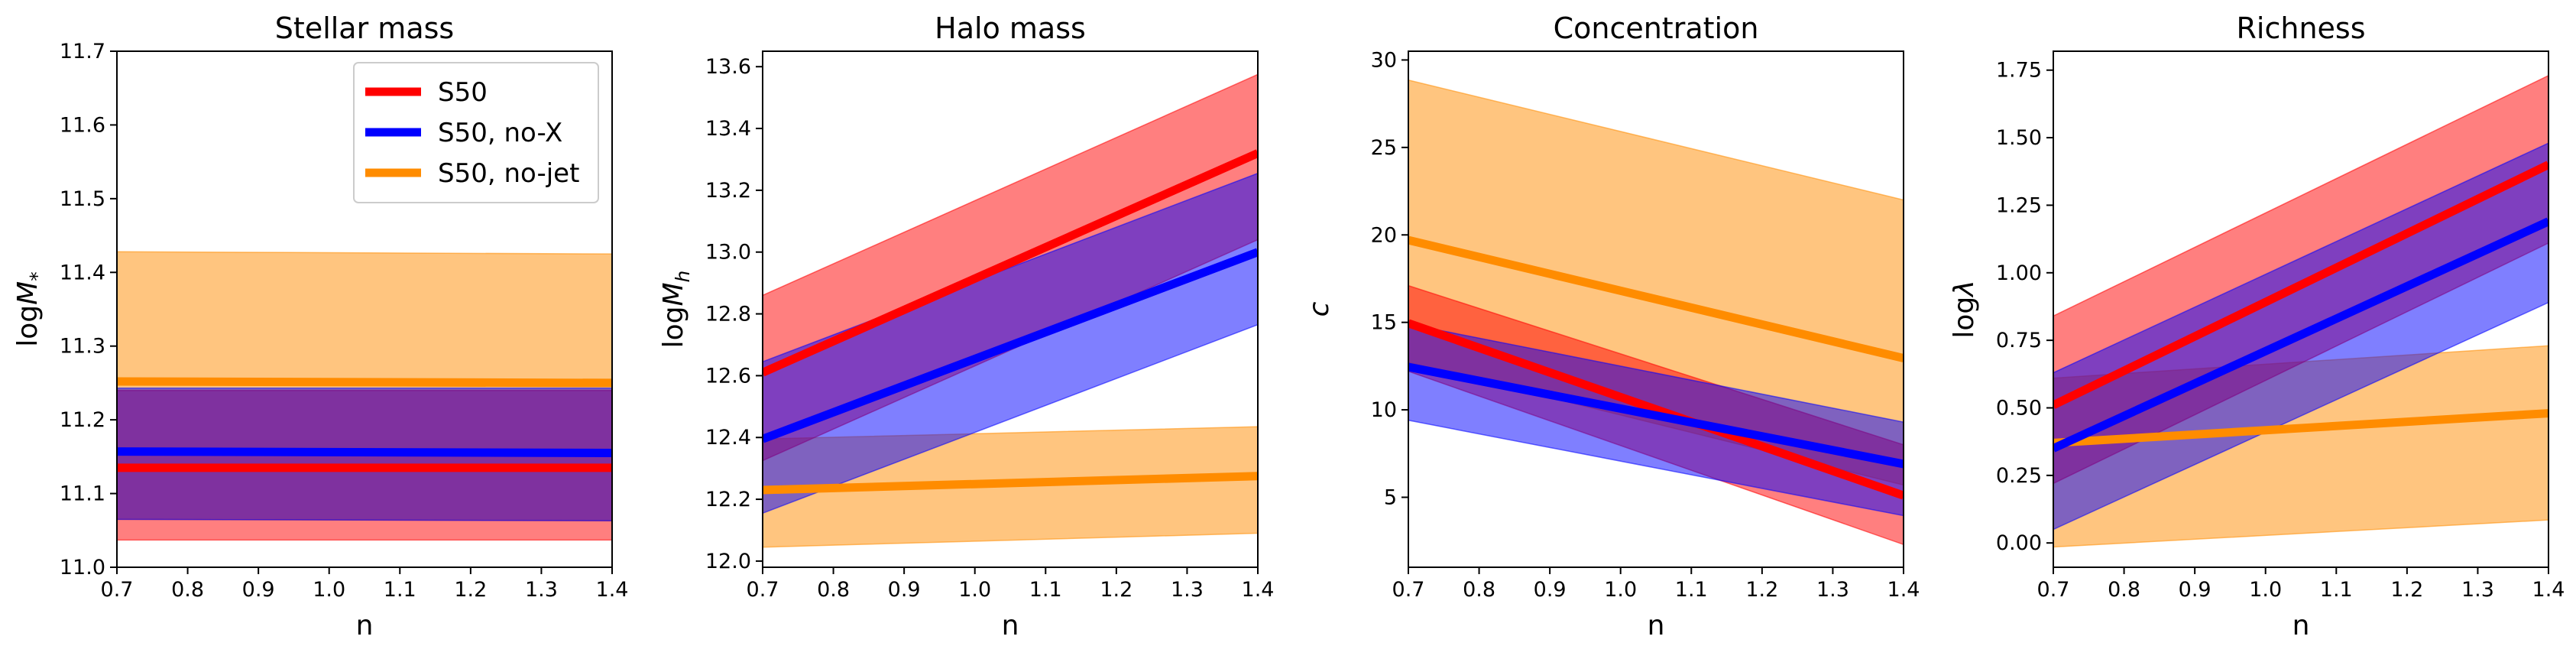 The height and width of the screenshot is (659, 2576). I want to click on legend-label-s50-no-x: S50, no-X, so click(500, 133).